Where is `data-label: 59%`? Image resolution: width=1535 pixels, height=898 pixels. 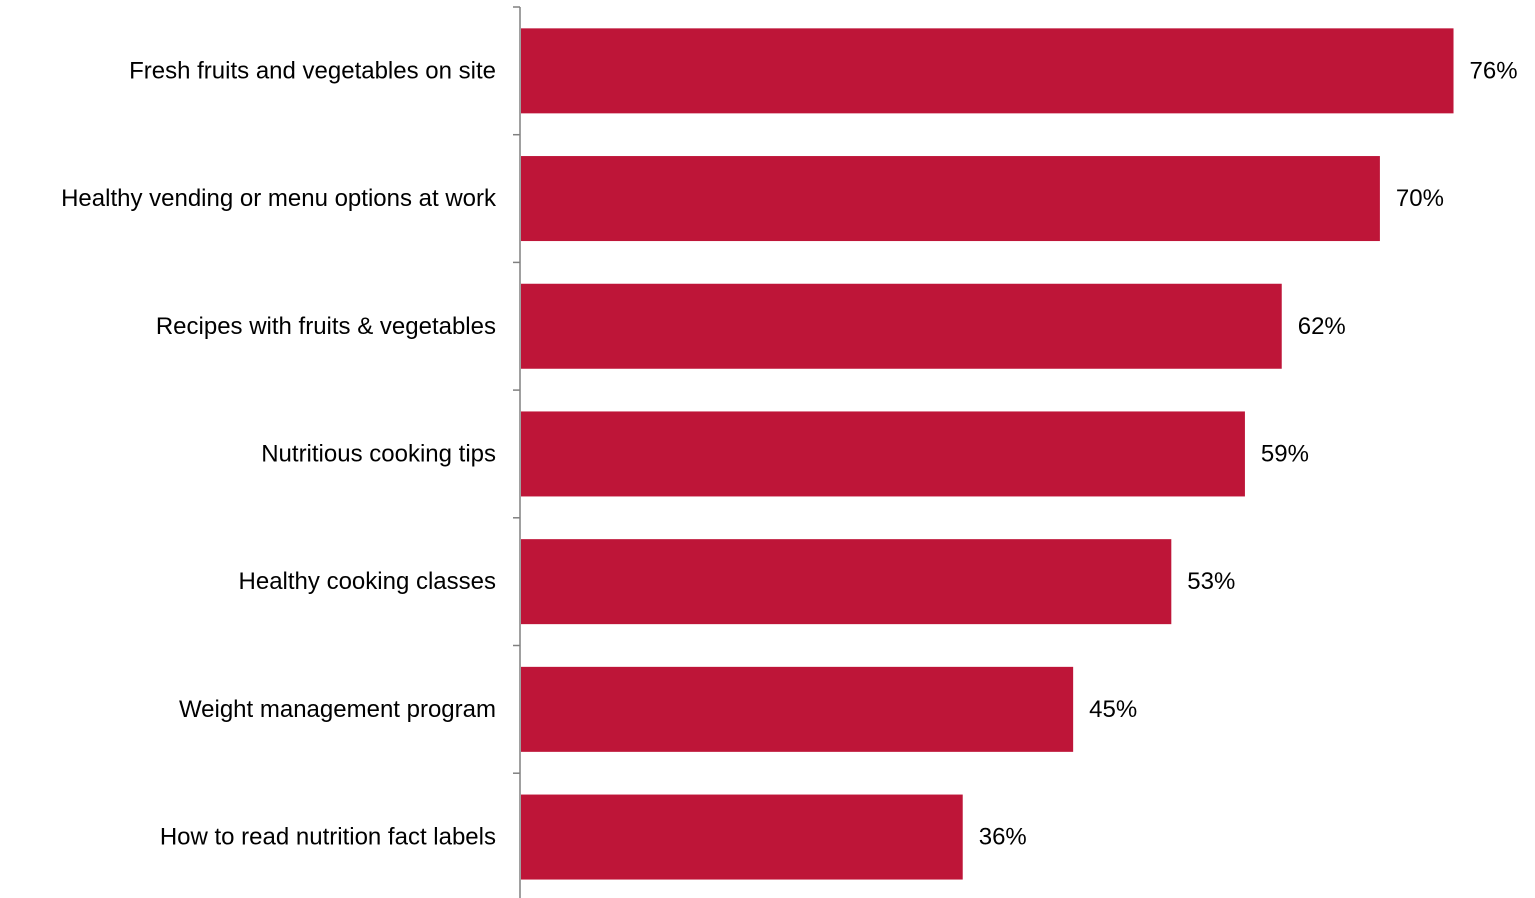
data-label: 59% is located at coordinates (1285, 453).